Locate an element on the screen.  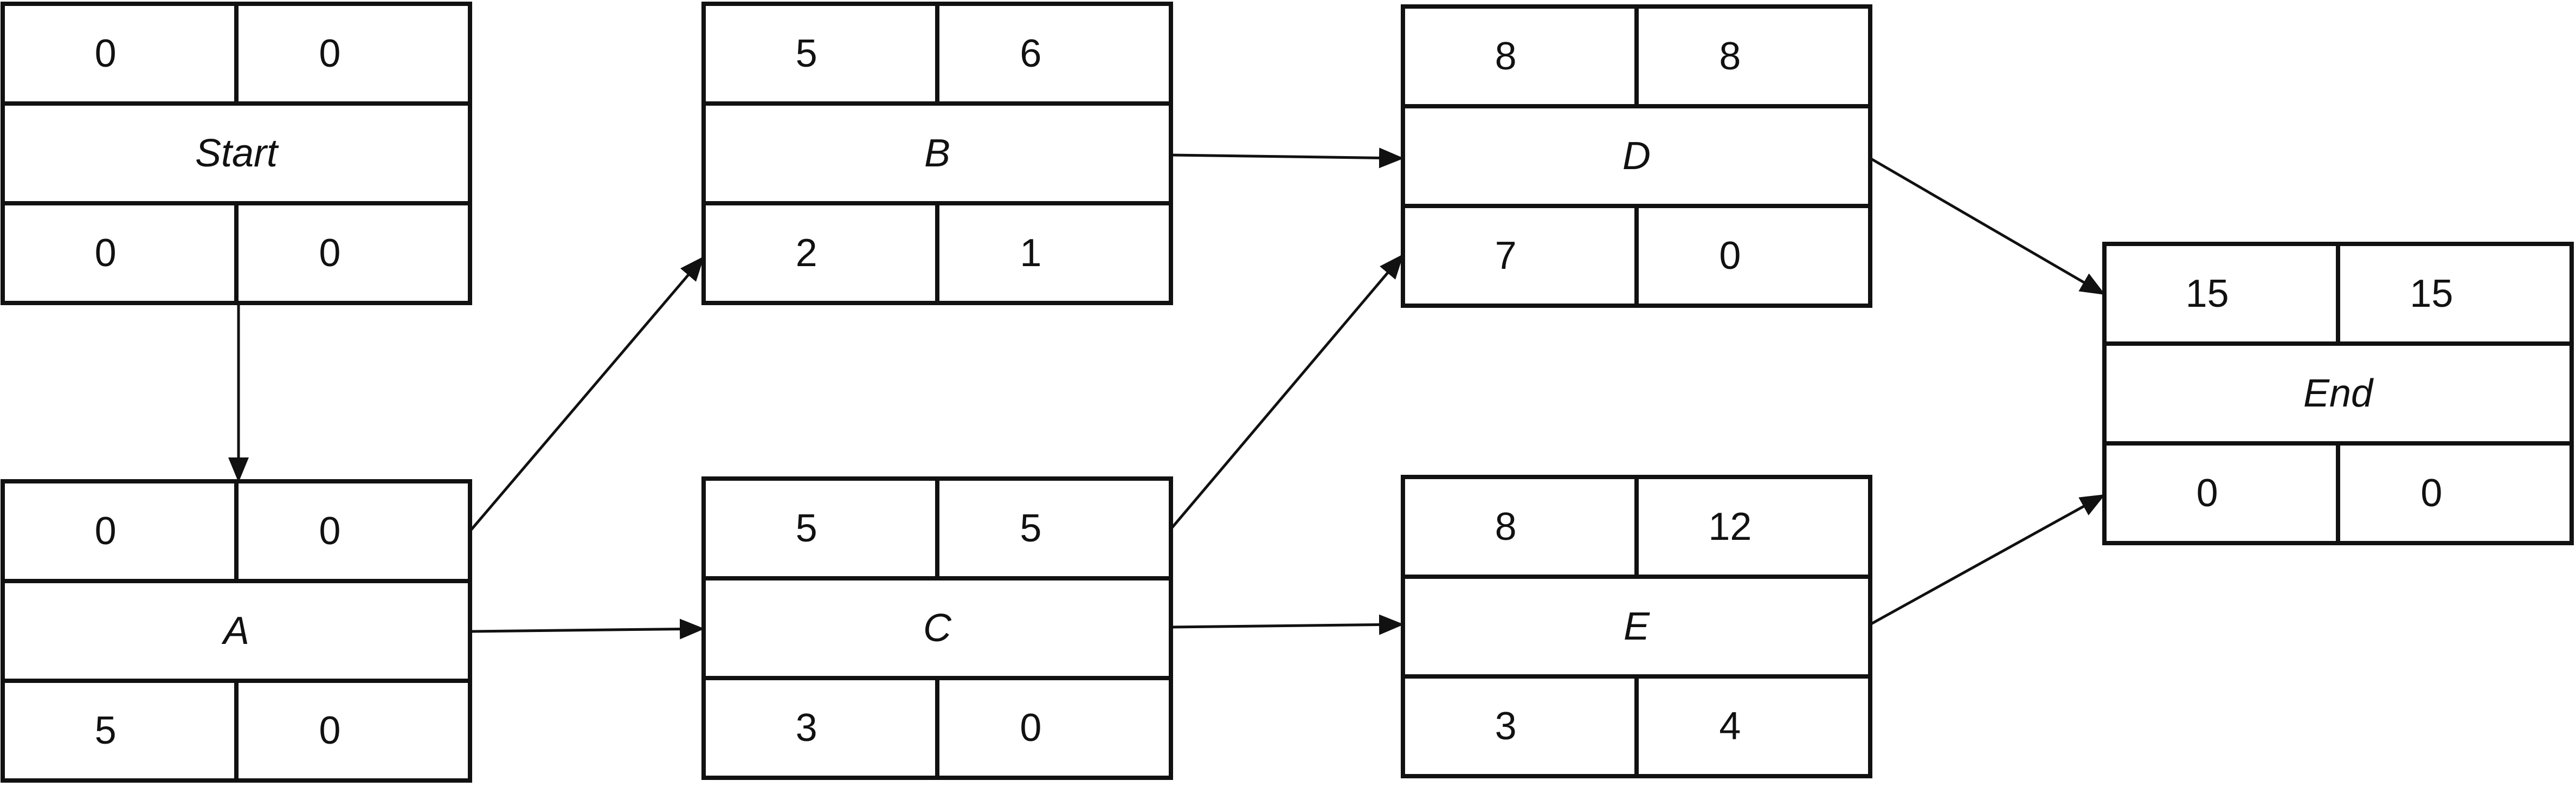
edge-e-to-end is located at coordinates (1987, 559).